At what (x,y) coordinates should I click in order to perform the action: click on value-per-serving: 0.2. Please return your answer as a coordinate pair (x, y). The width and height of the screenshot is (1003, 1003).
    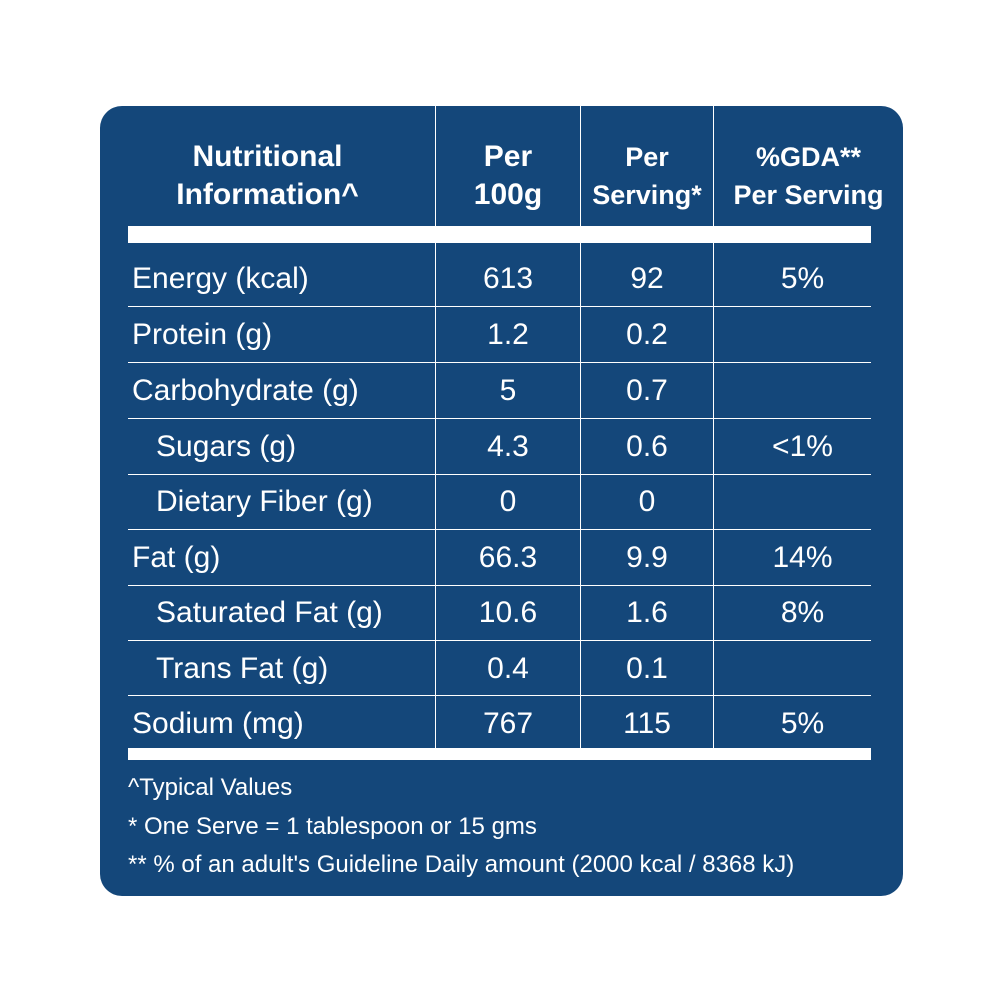
    Looking at the image, I should click on (647, 334).